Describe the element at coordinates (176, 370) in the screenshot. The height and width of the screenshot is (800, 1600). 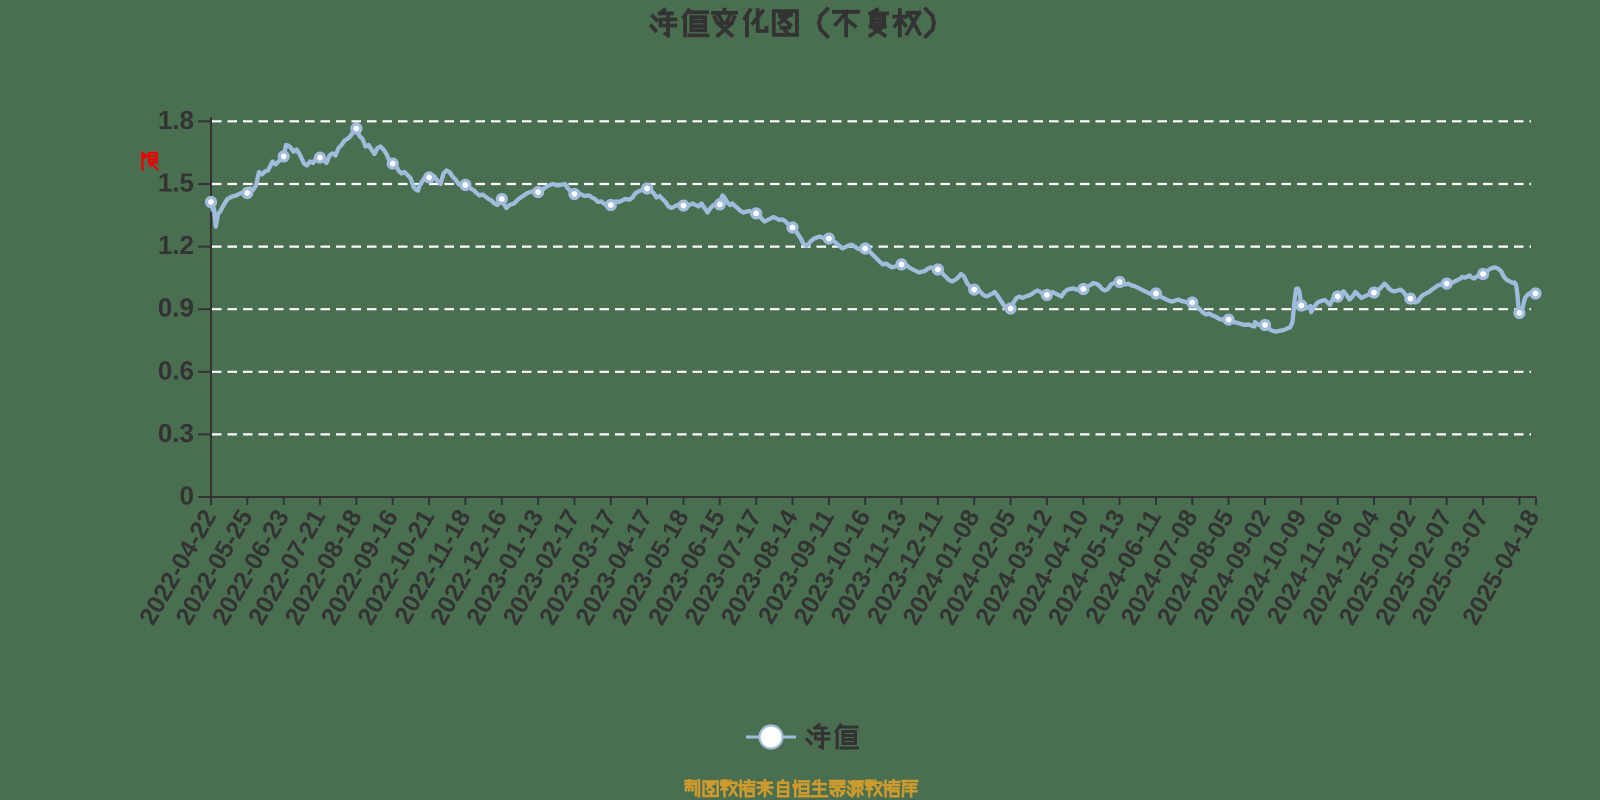
I see `svg-text: 0.6` at that location.